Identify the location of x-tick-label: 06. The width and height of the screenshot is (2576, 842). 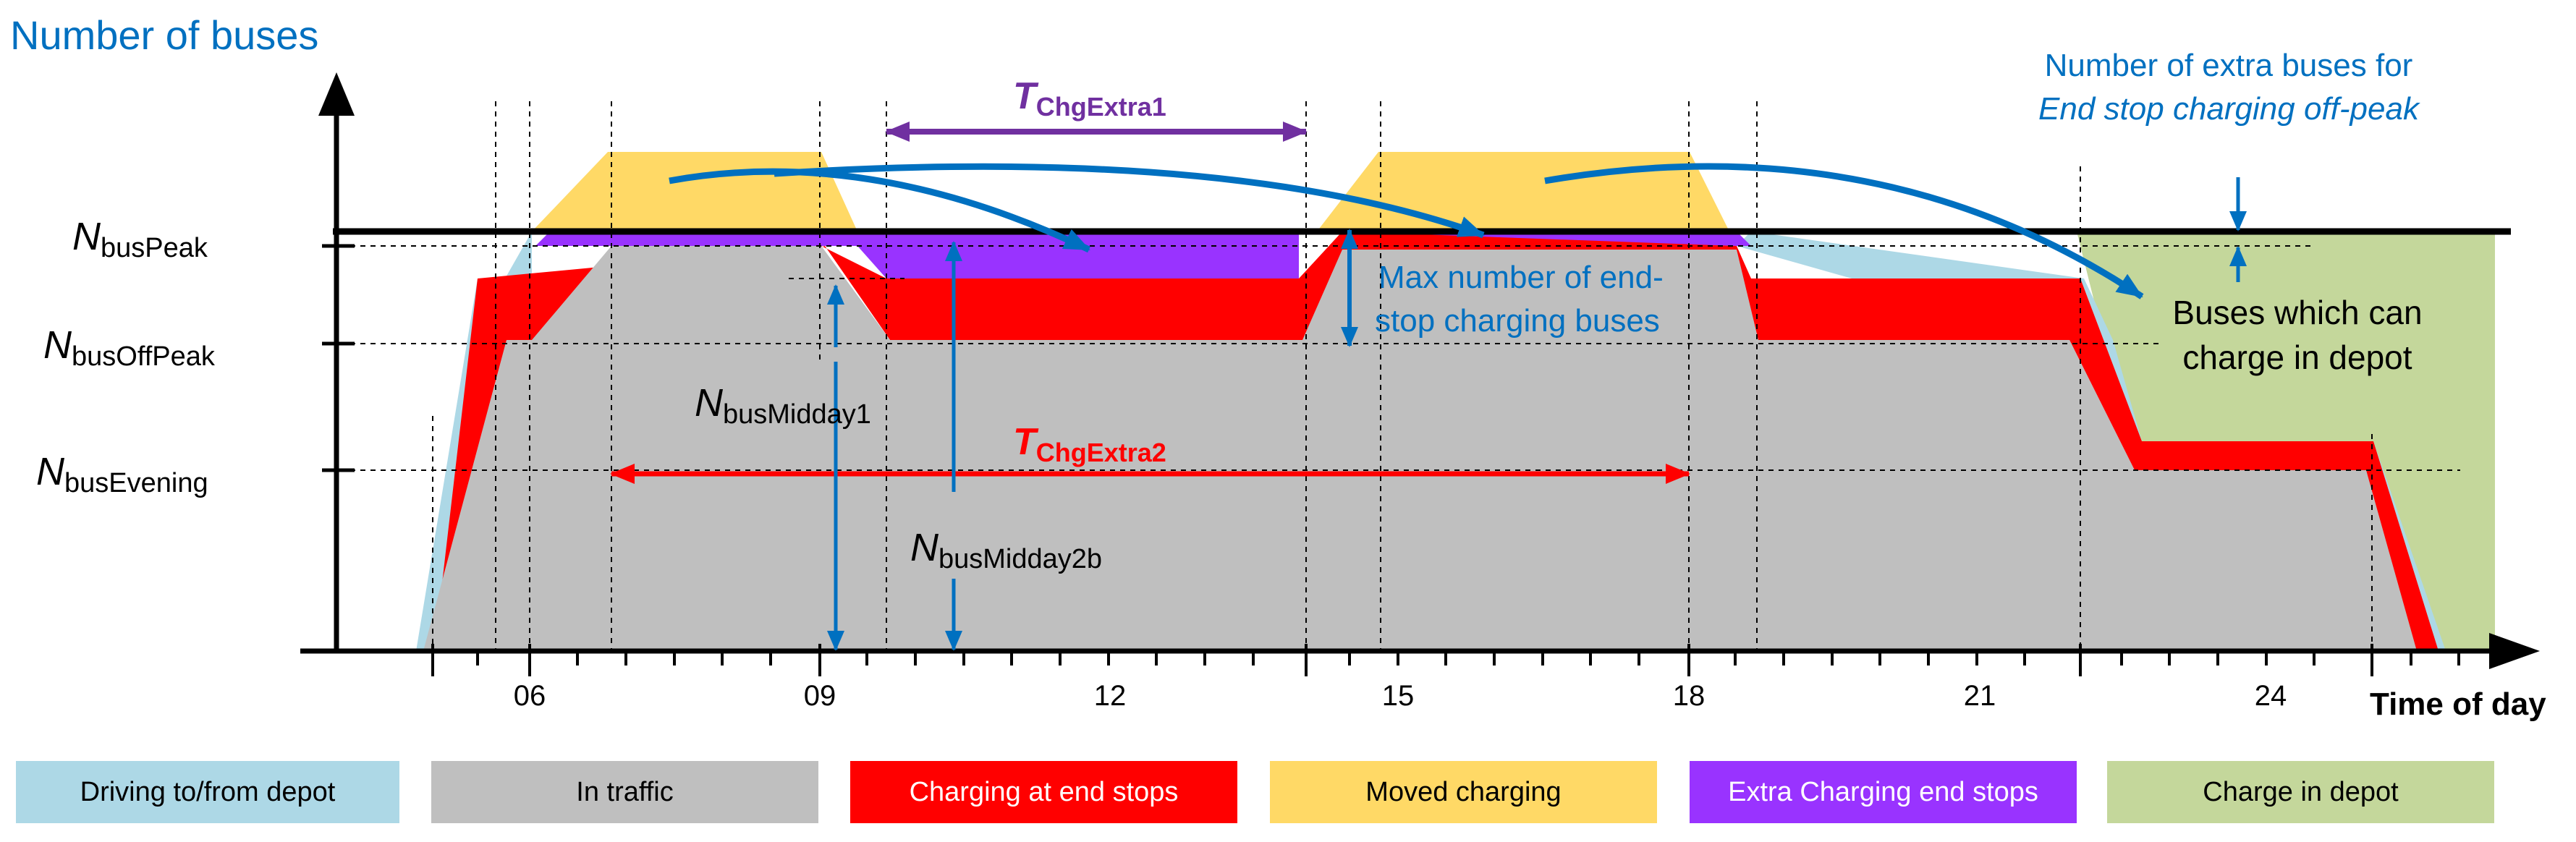
(530, 696).